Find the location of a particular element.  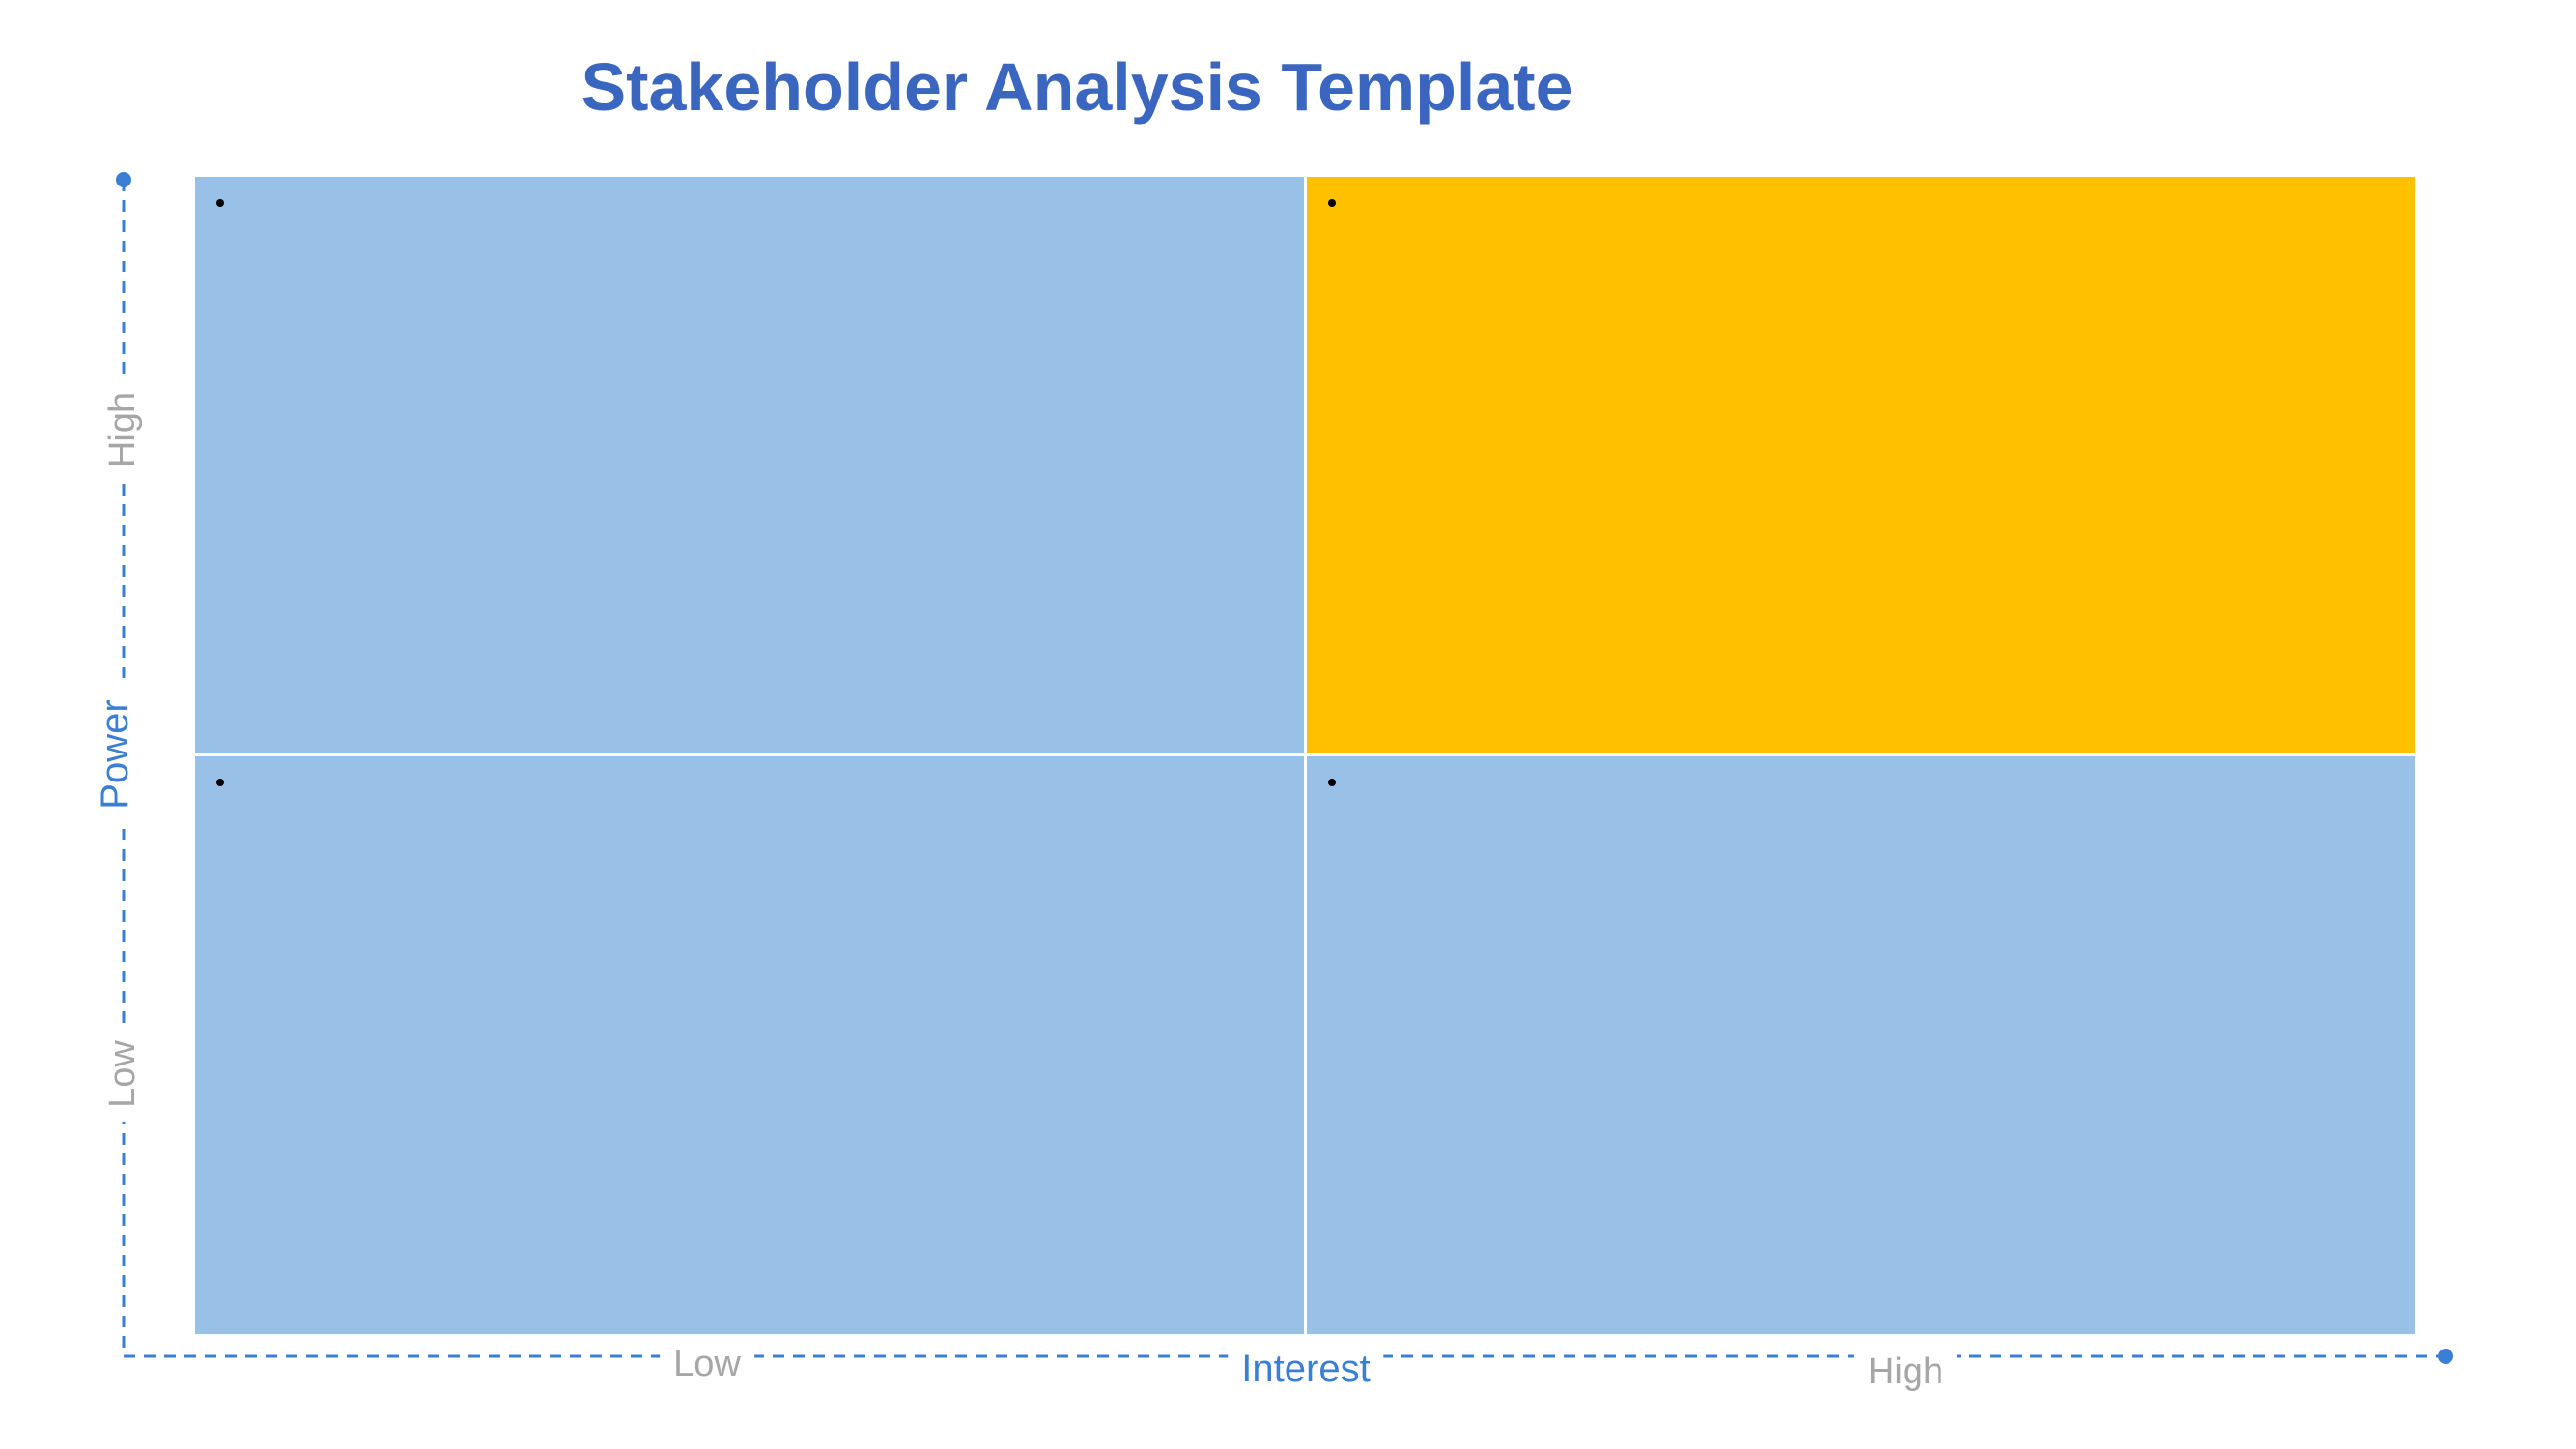

x-axis-high-label: High is located at coordinates (1906, 1371).